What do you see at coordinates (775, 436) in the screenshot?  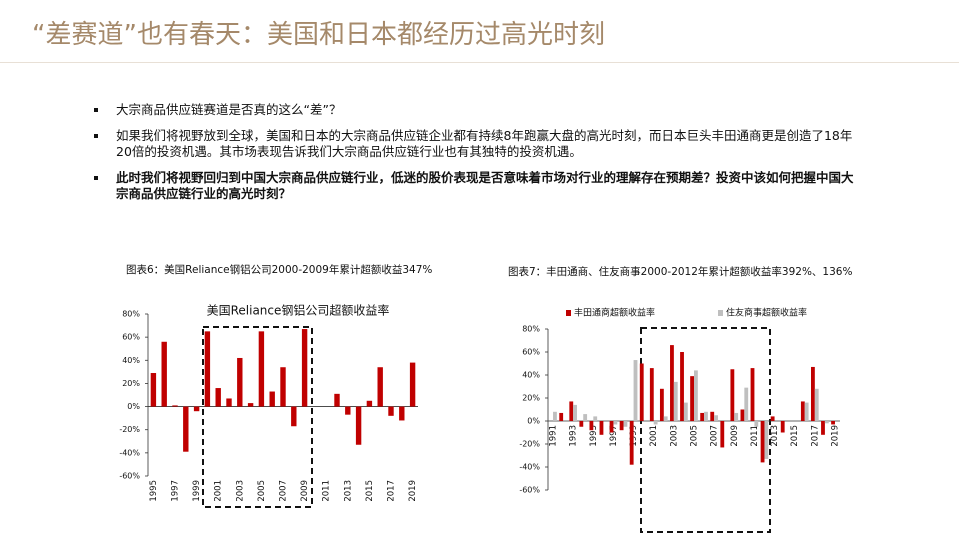 I see `x-tick-label: 2013` at bounding box center [775, 436].